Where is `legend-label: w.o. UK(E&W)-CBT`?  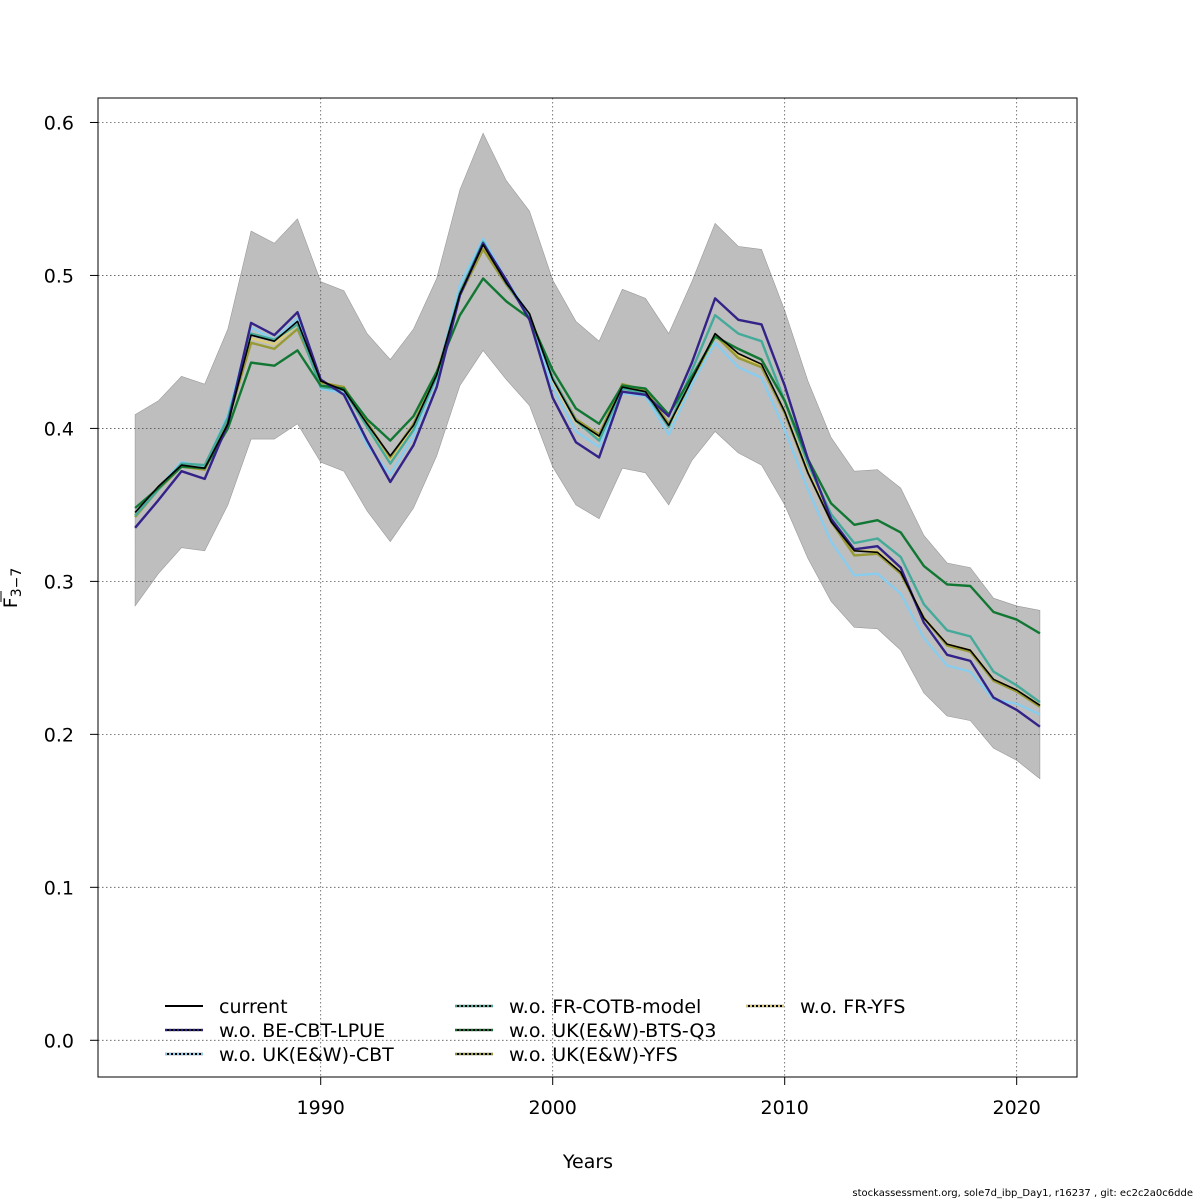
legend-label: w.o. UK(E&W)-CBT is located at coordinates (306, 1055).